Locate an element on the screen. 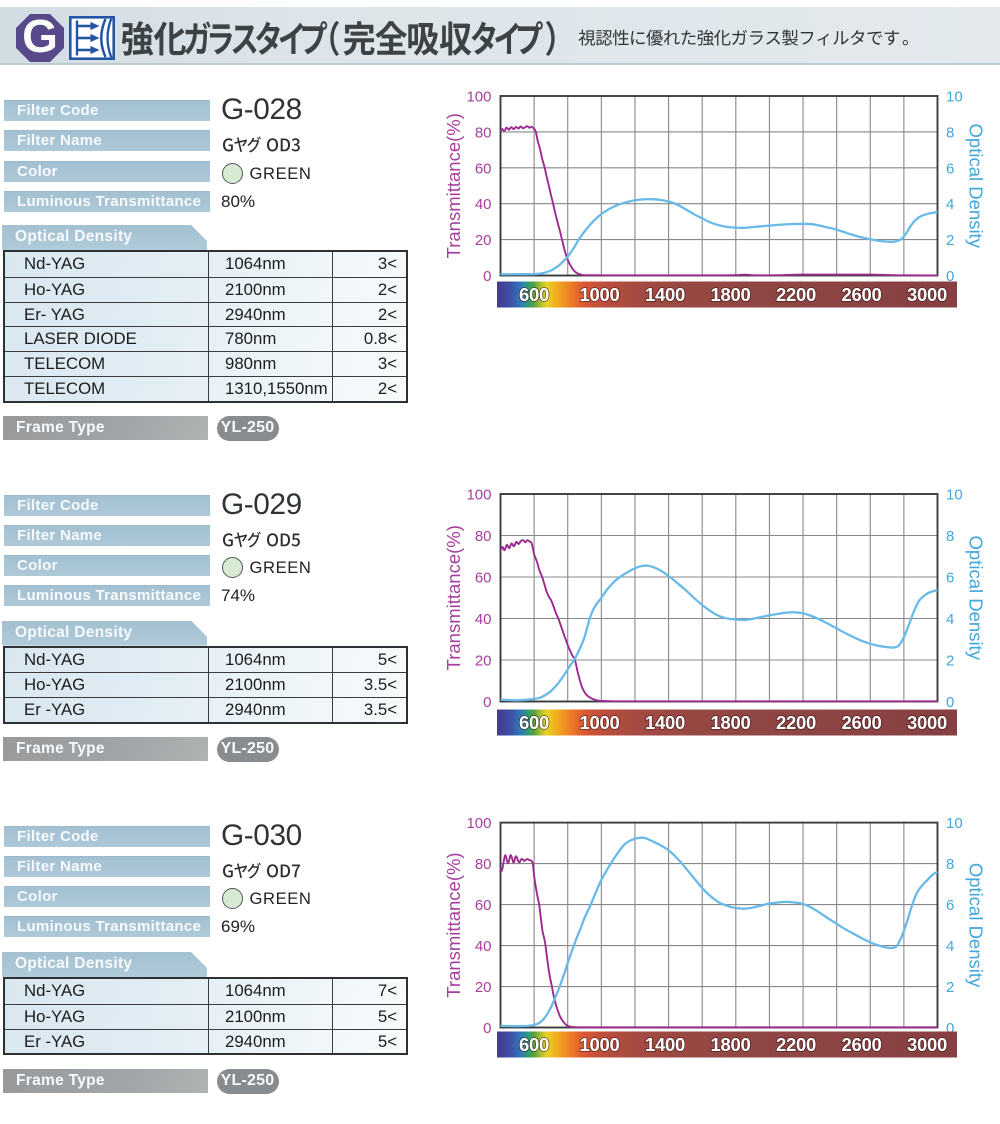 The image size is (1000, 1124). frame-type-value-pill: YL-250 is located at coordinates (247, 749).